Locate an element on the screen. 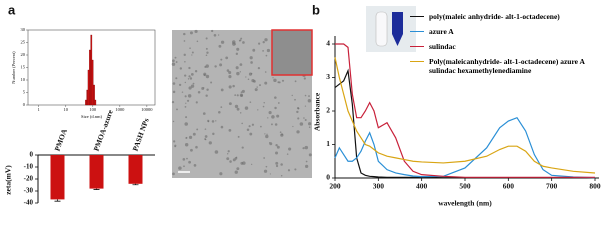  x-tick-label: 500 is located at coordinates (465, 186).